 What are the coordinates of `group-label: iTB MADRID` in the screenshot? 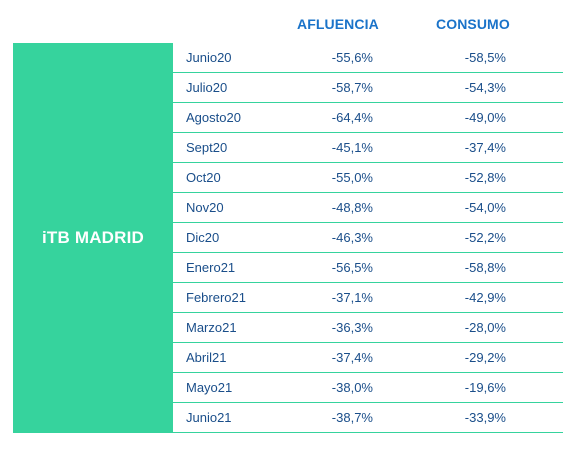 It's located at (93, 237).